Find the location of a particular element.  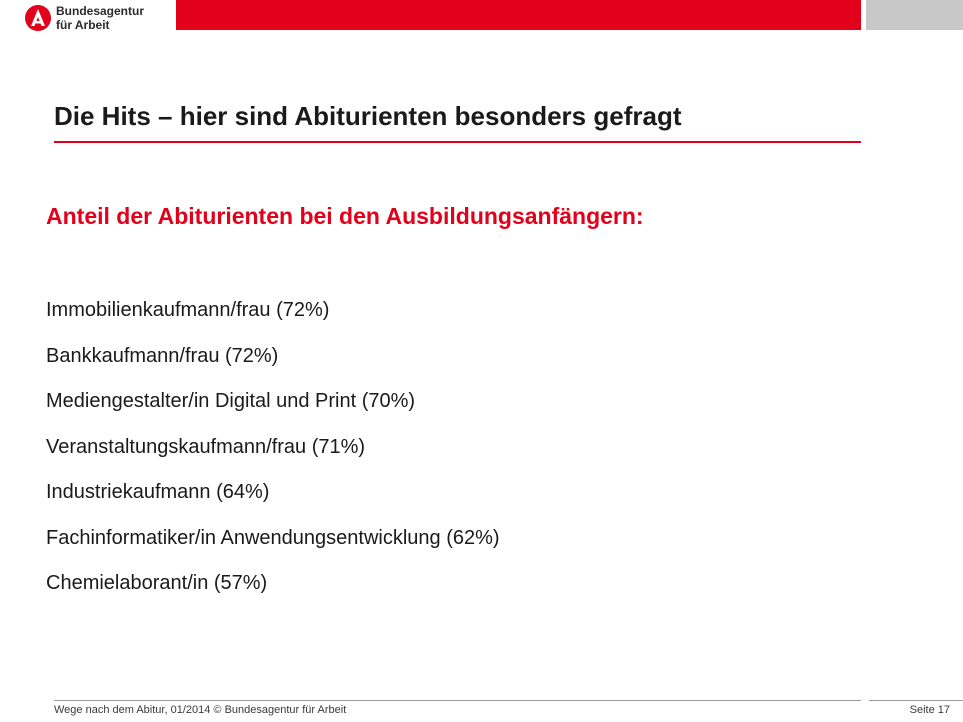

list-item: Chemielaborant/in (57%) is located at coordinates (157, 583).